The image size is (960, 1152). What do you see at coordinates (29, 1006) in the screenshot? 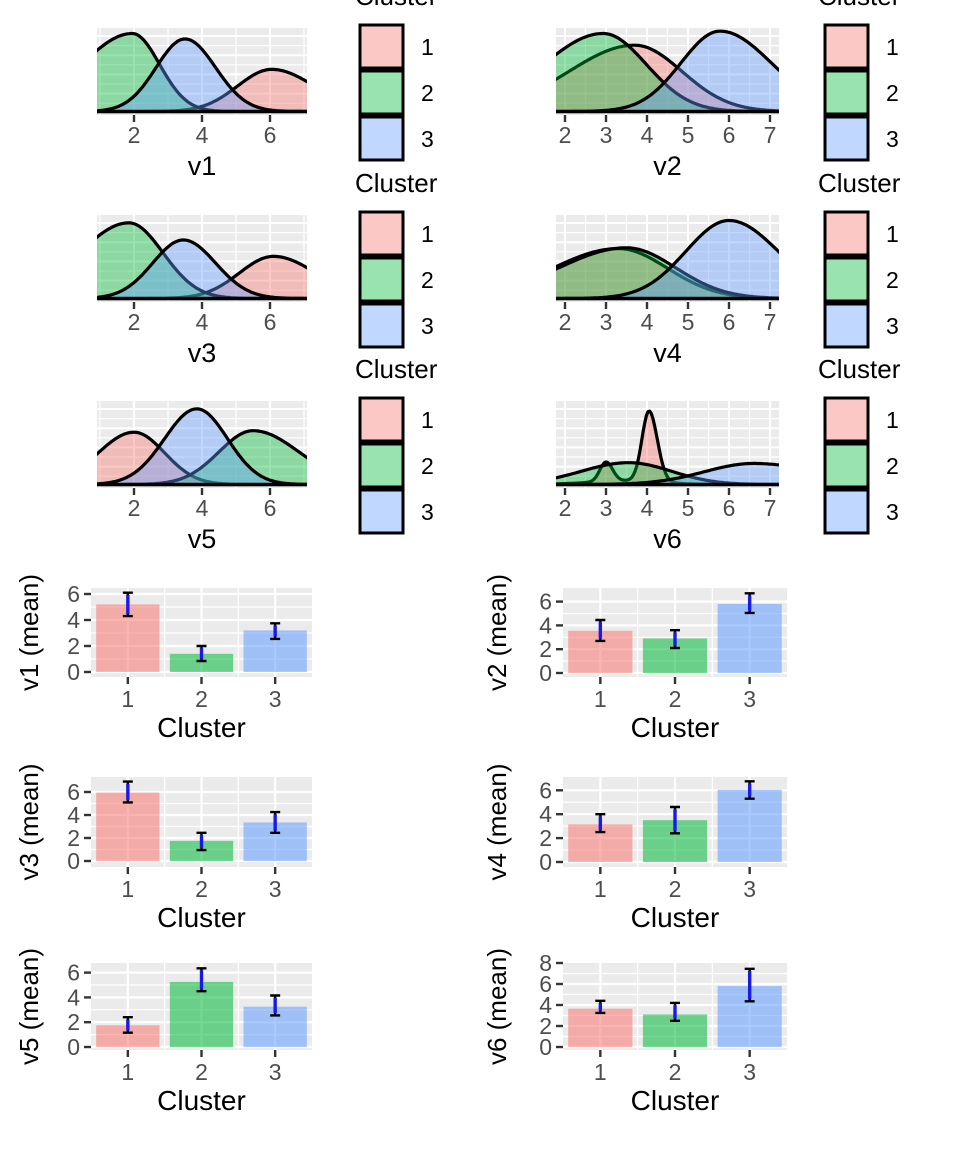
I see `y-axis-title: v5 (mean)` at bounding box center [29, 1006].